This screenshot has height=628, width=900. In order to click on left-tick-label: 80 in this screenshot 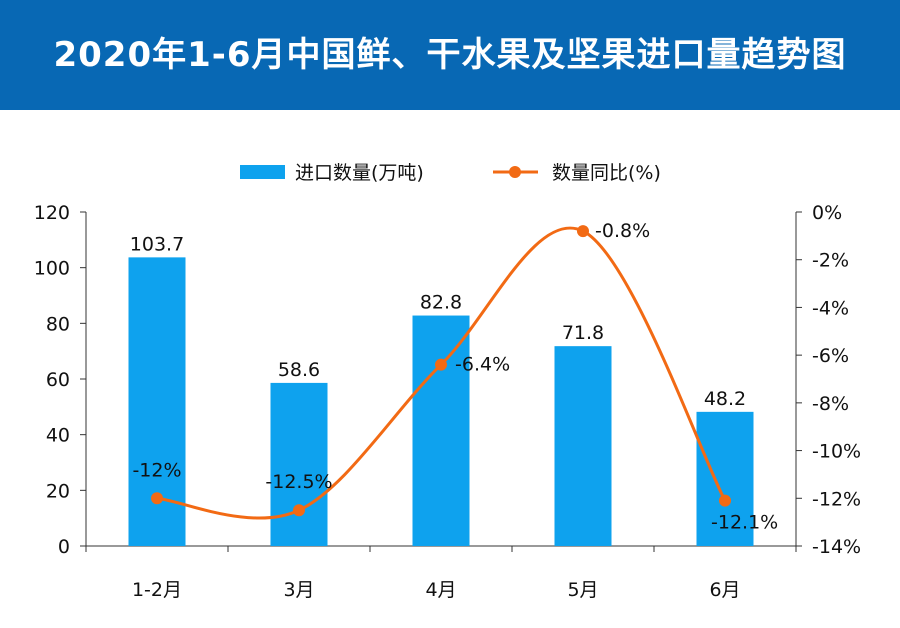, I will do `click(58, 324)`.